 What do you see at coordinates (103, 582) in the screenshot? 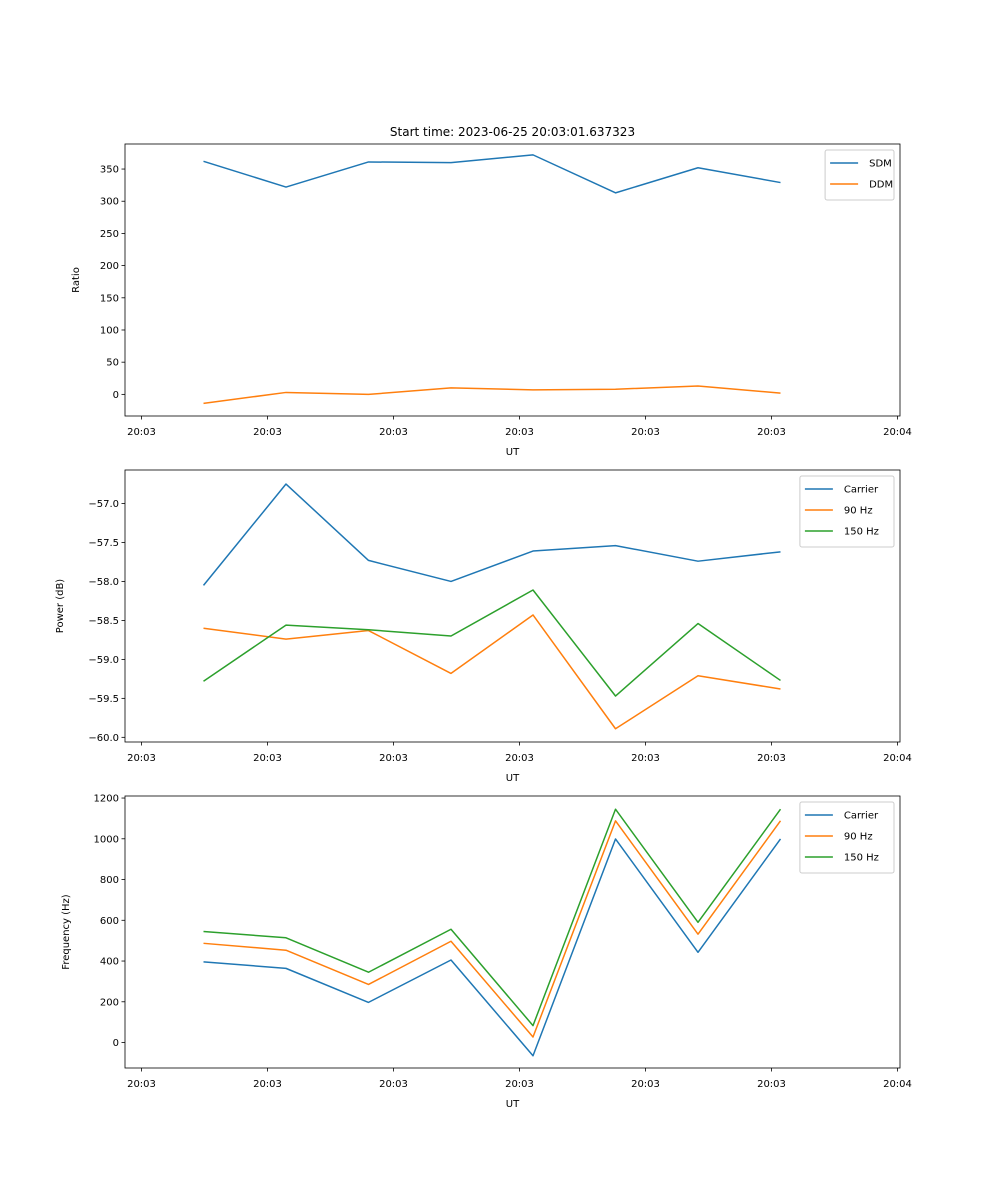
I see `y-tick-label: −58.0` at bounding box center [103, 582].